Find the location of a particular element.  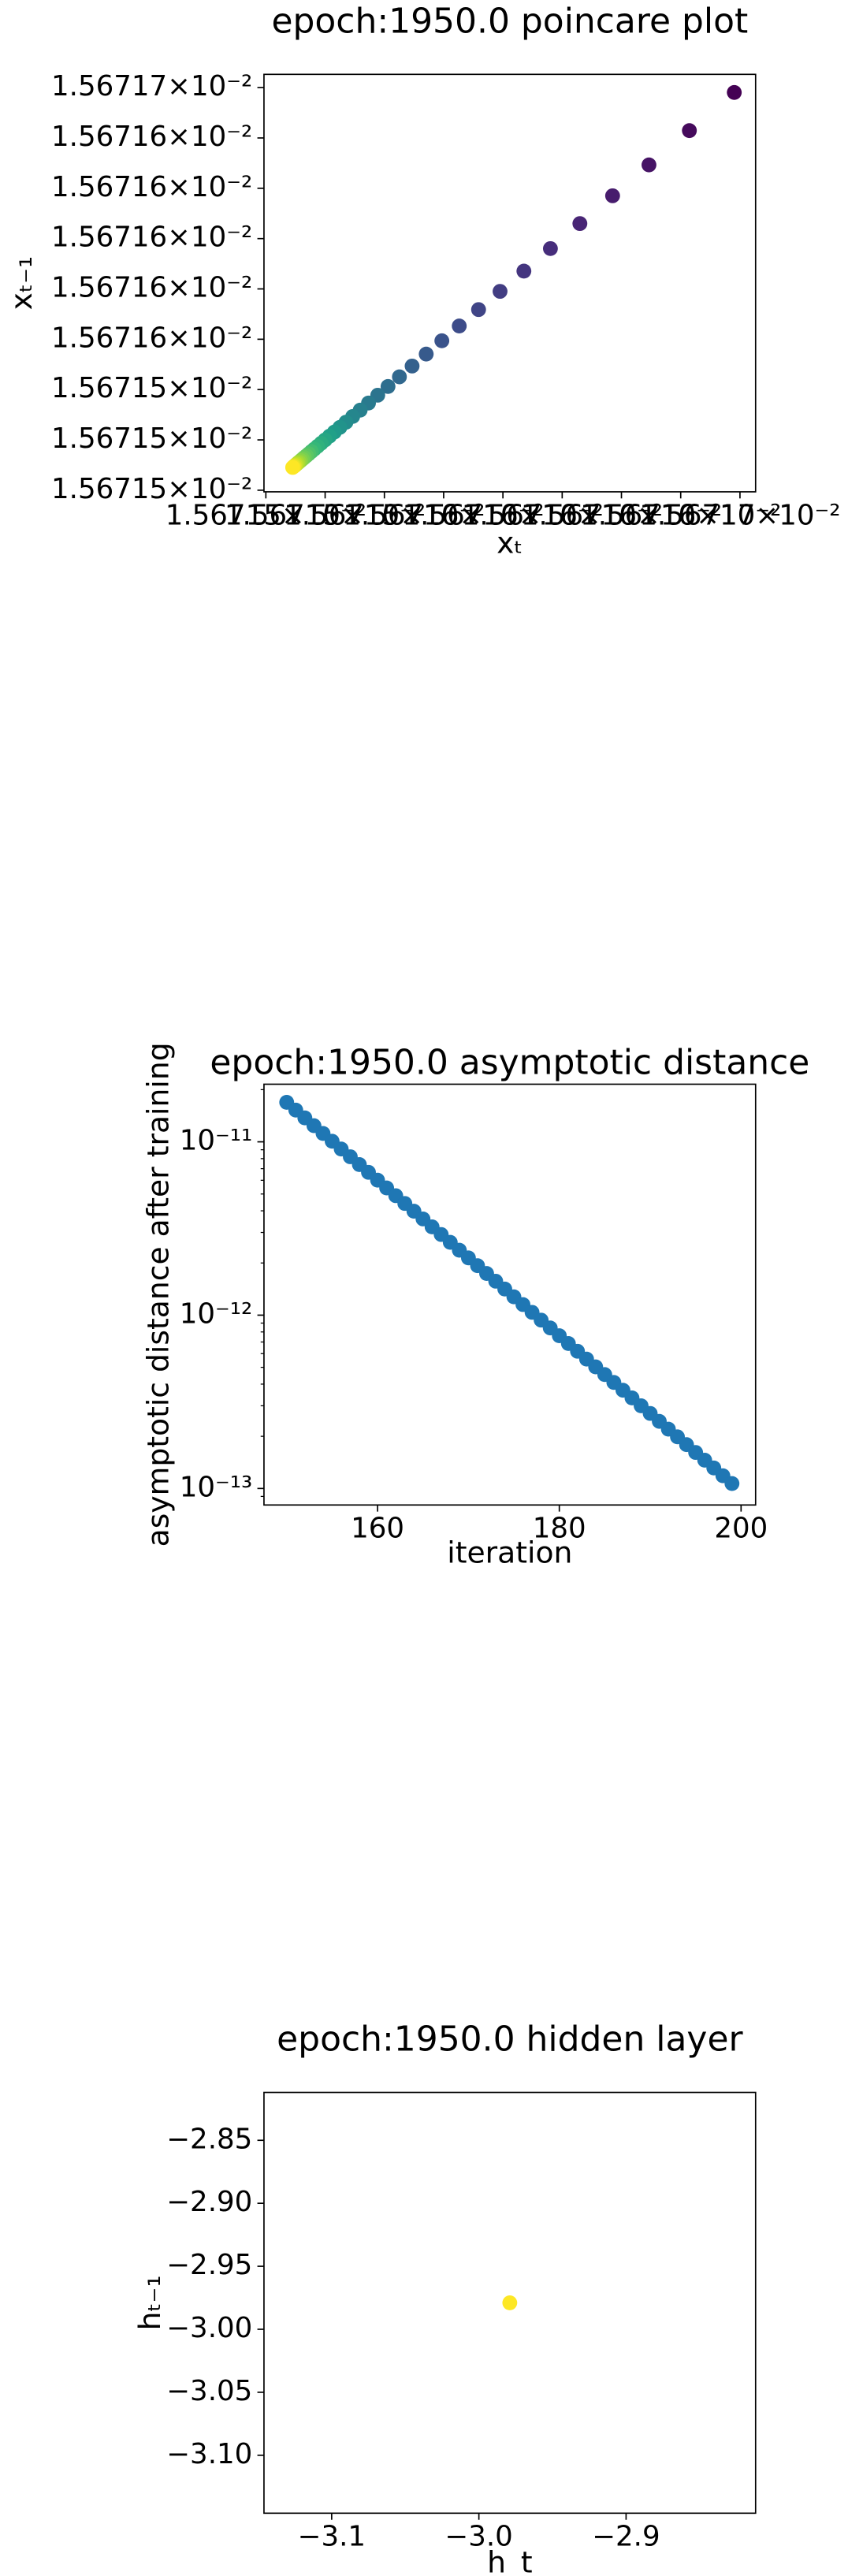

x-tick-label: 1.56717×10⁻² is located at coordinates (739, 515).